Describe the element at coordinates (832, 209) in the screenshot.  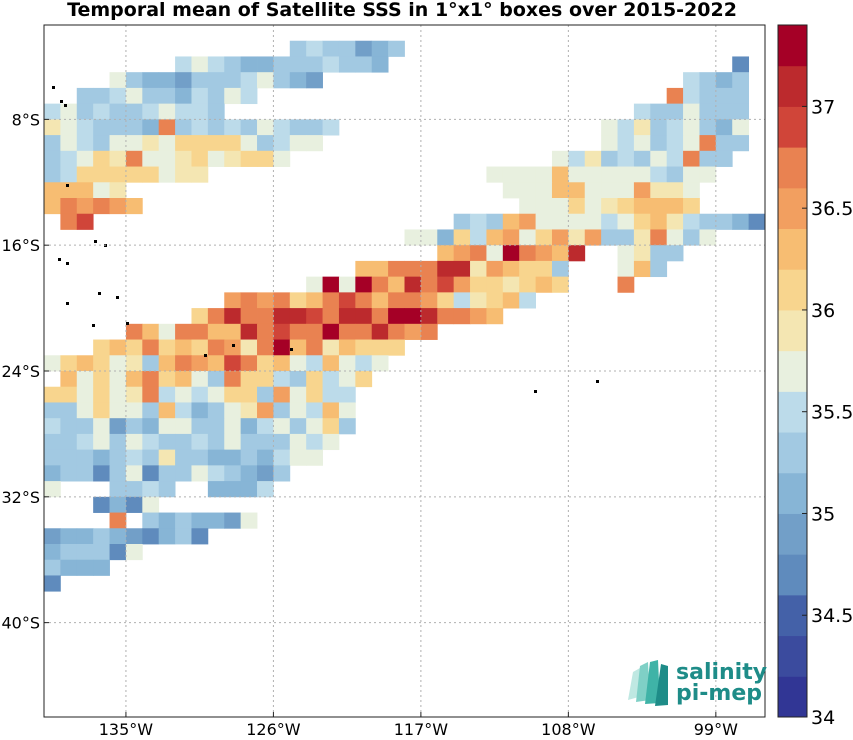
I see `colorbar-tick-label: 36.5` at that location.